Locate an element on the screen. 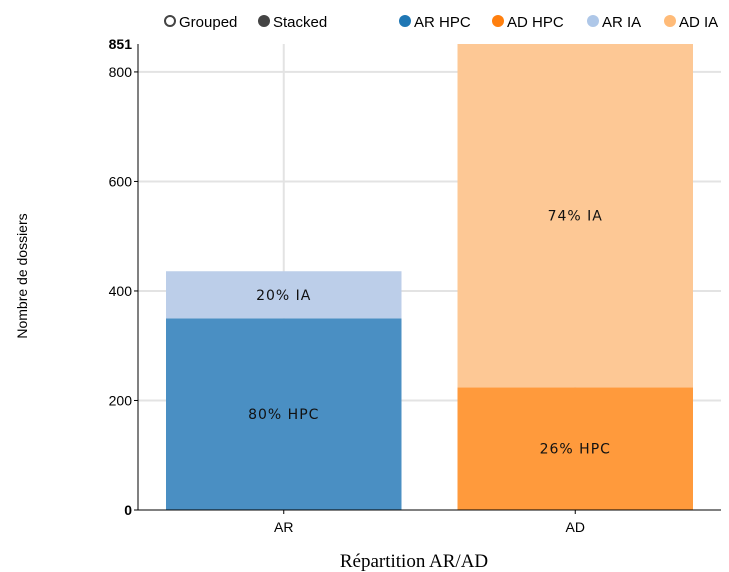 The image size is (729, 572). legend-control-stacked: Stacked is located at coordinates (292, 22).